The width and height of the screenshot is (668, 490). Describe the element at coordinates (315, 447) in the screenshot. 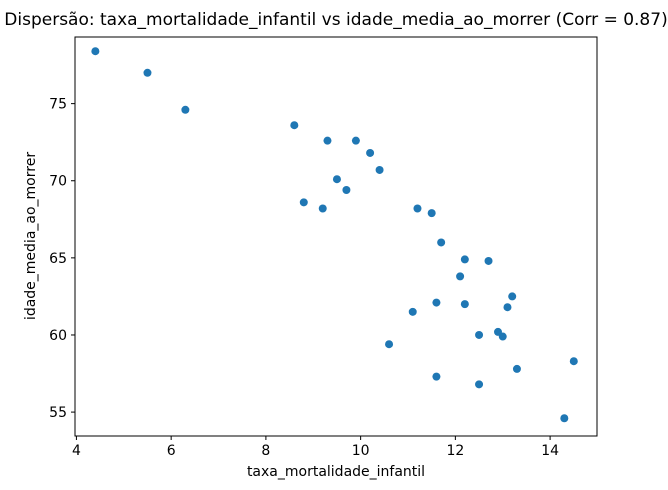

I see `x-axis-ticks: 4 6 8 10 12 14` at that location.